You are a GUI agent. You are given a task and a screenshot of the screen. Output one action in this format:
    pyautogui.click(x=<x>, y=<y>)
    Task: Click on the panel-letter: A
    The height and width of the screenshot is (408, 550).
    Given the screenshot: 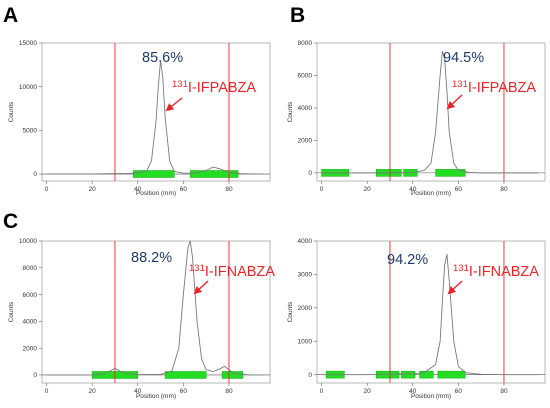 What is the action you would take?
    pyautogui.click(x=10, y=15)
    